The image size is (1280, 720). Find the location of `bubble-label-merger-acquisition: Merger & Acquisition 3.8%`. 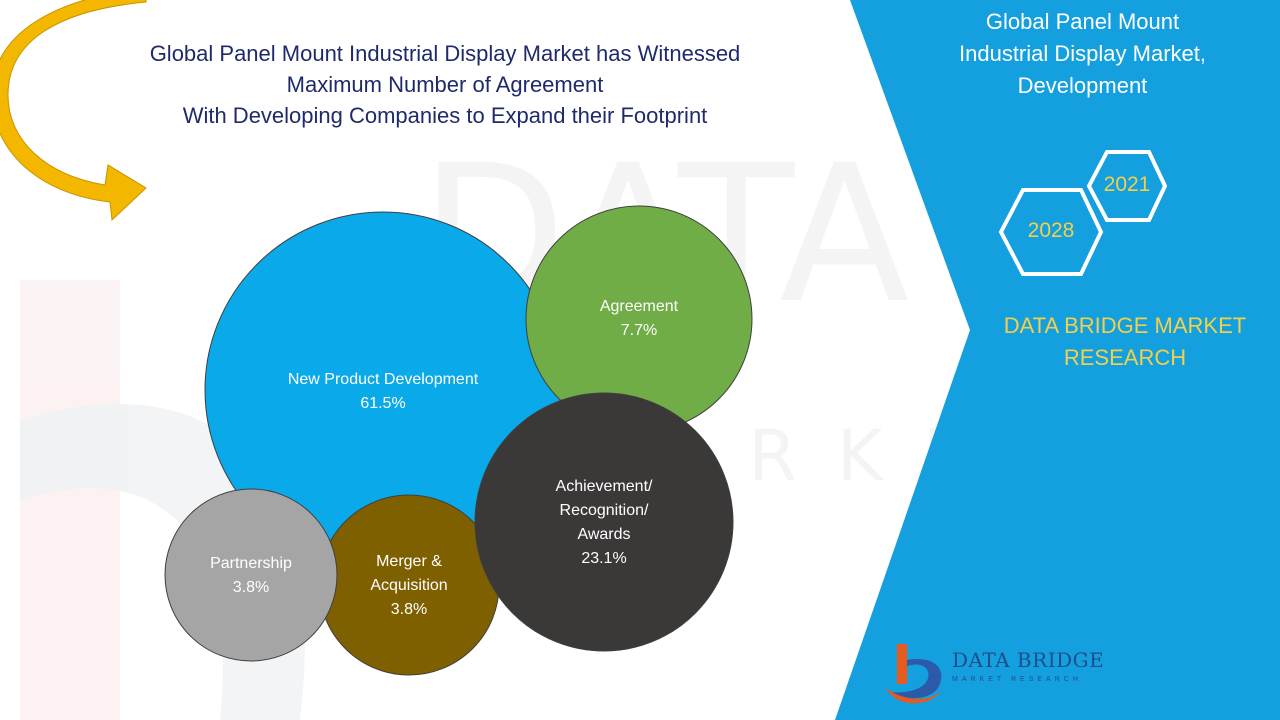

bubble-label-merger-acquisition: Merger & Acquisition 3.8% is located at coordinates (409, 586).